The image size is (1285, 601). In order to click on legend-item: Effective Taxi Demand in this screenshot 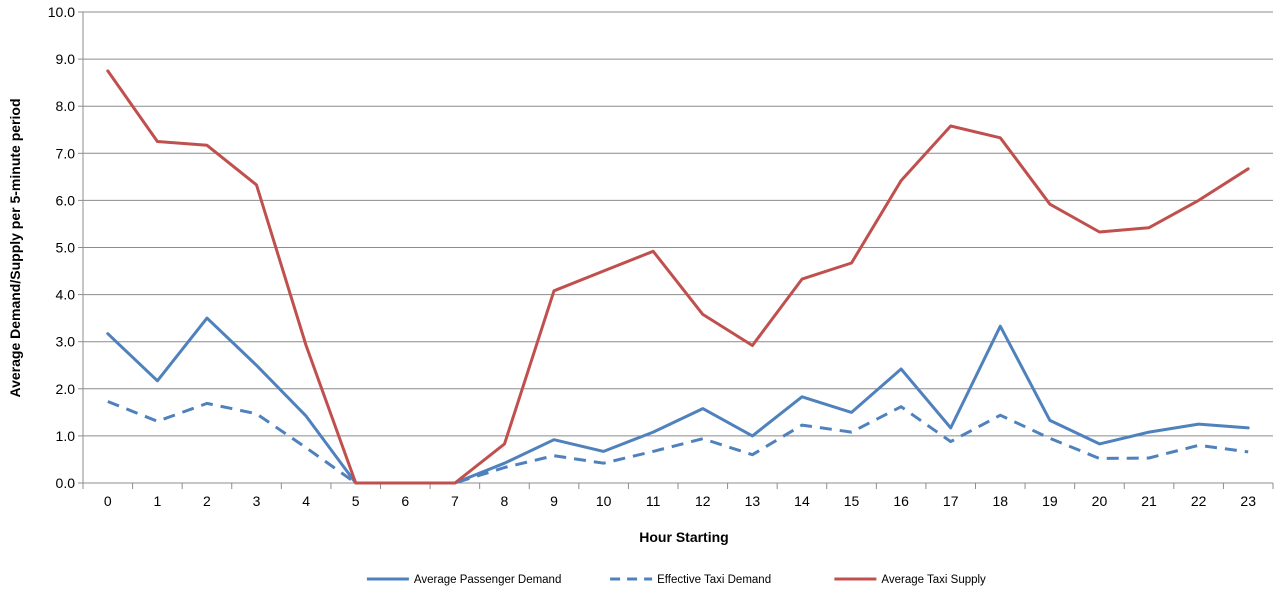, I will do `click(690, 580)`.